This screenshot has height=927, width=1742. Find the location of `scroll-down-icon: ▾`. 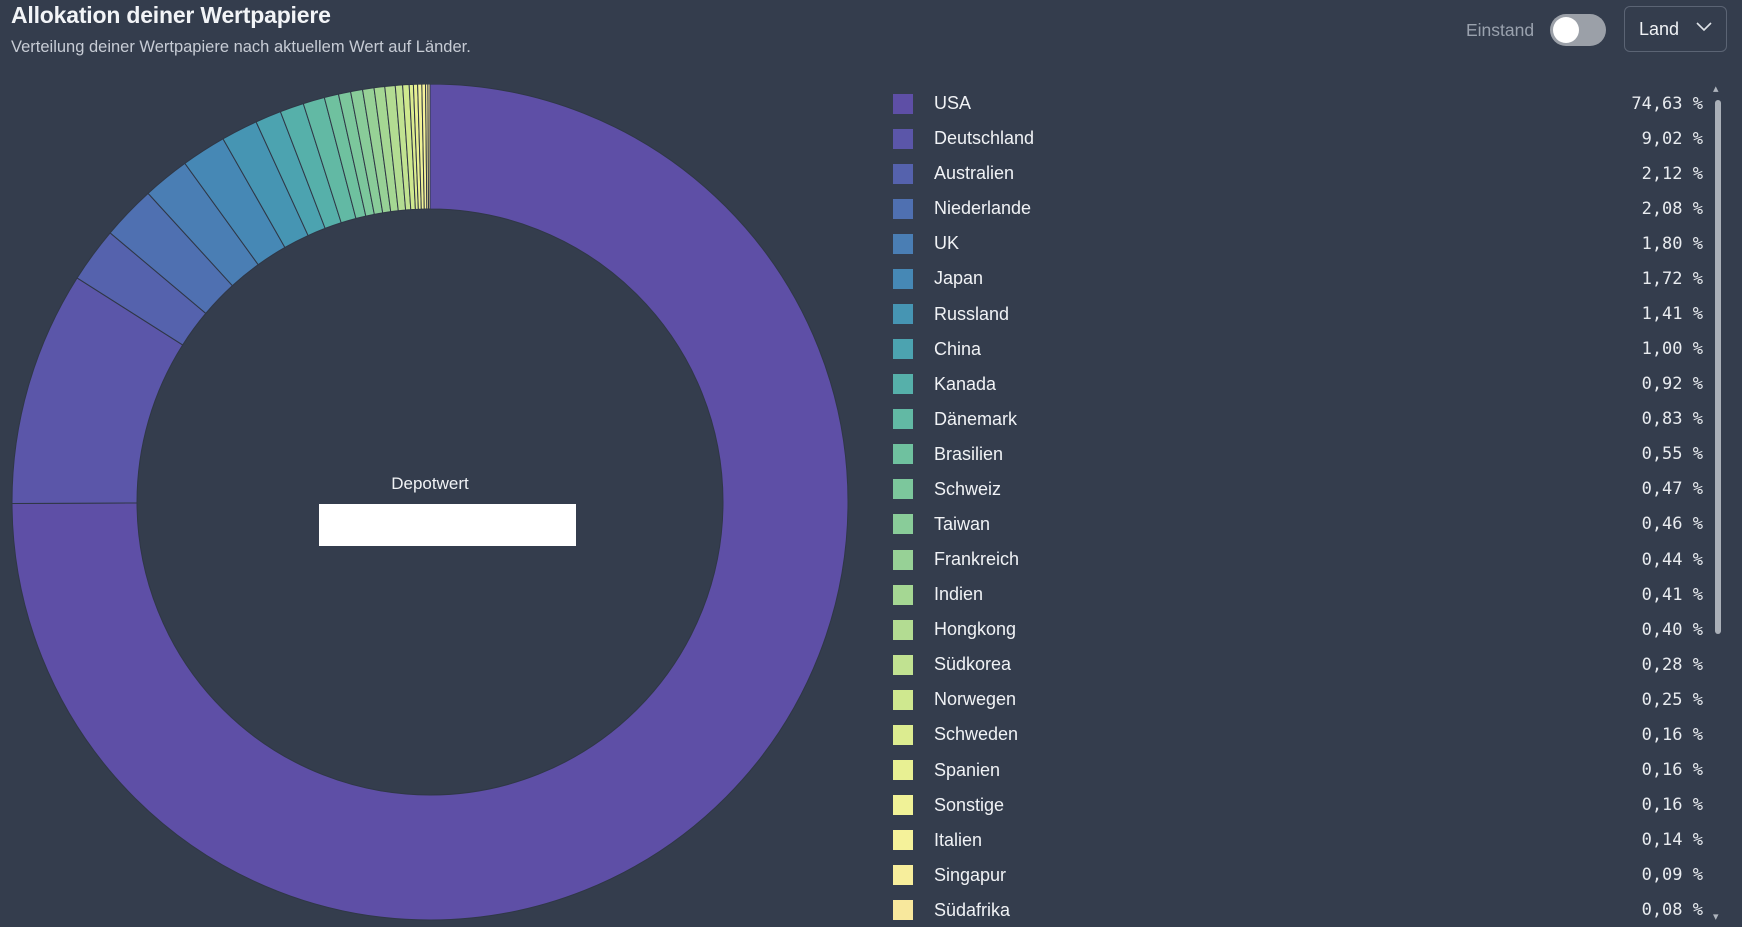

scroll-down-icon: ▾ is located at coordinates (1716, 917).